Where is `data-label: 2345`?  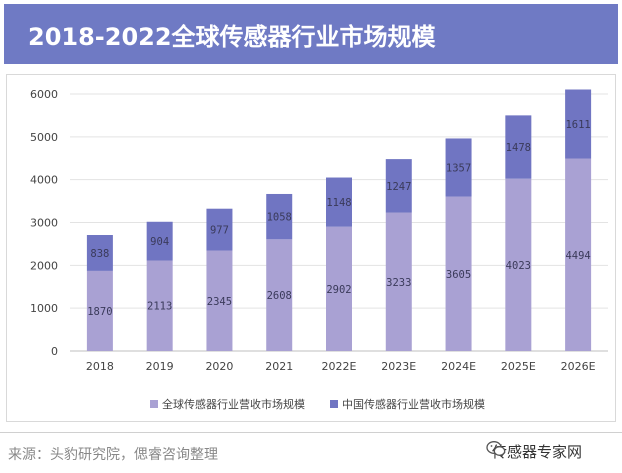 data-label: 2345 is located at coordinates (219, 302).